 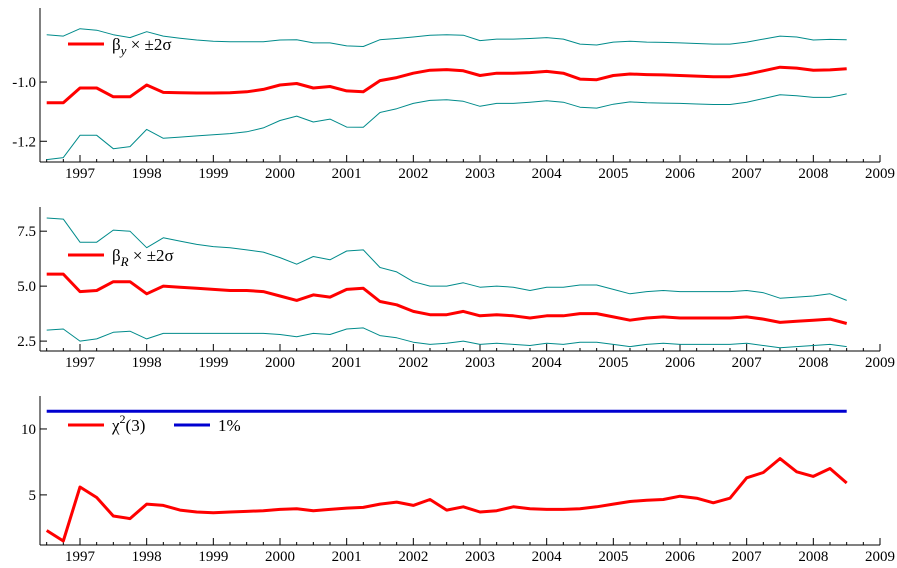 What do you see at coordinates (26, 287) in the screenshot?
I see `y-tick-label: 5.0` at bounding box center [26, 287].